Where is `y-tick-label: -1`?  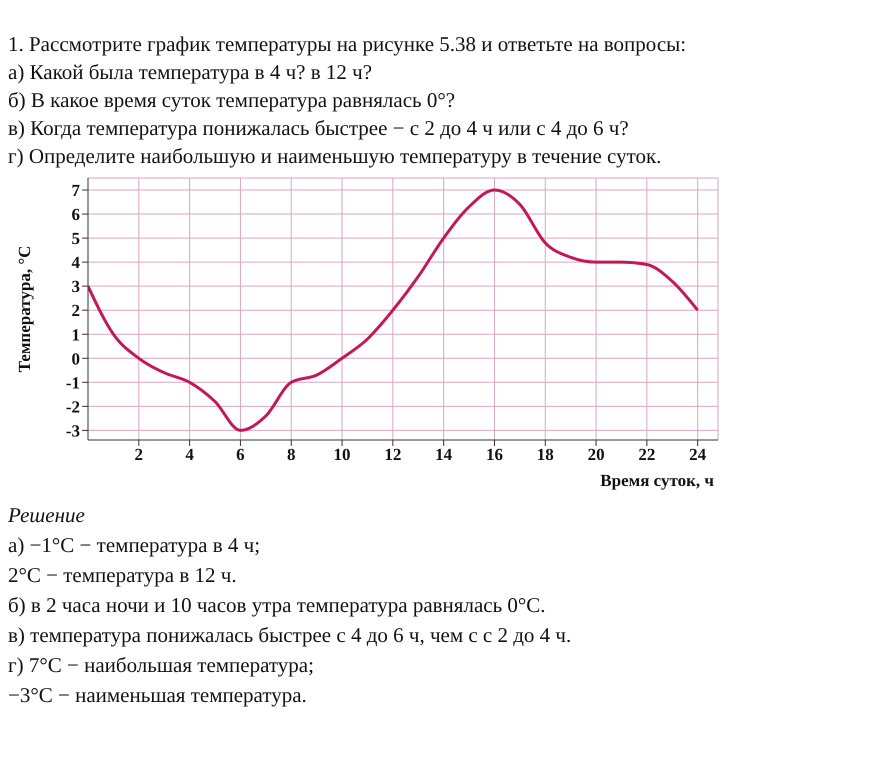
y-tick-label: -1 is located at coordinates (73, 382).